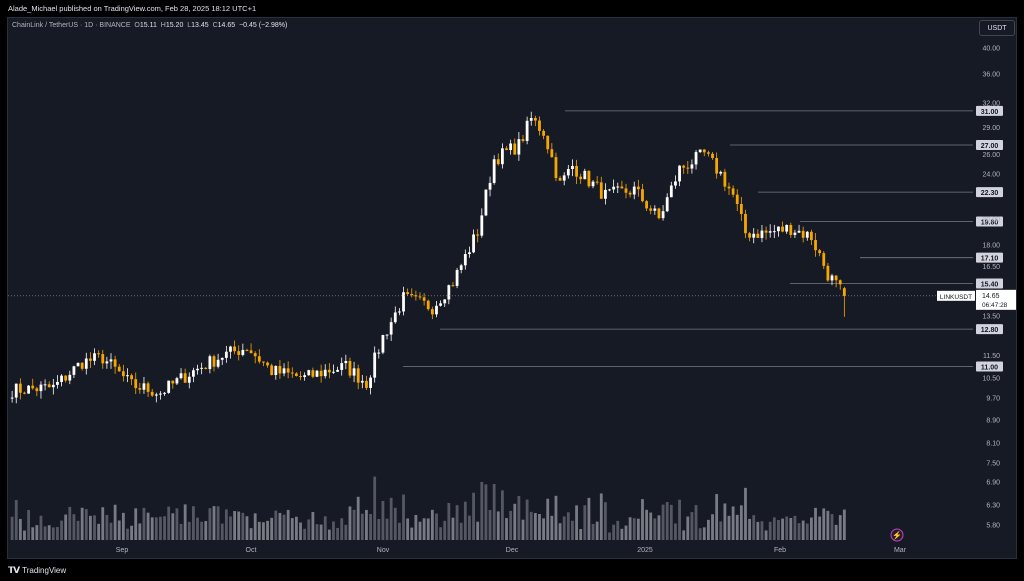  I want to click on level-label: 31.00, so click(990, 112).